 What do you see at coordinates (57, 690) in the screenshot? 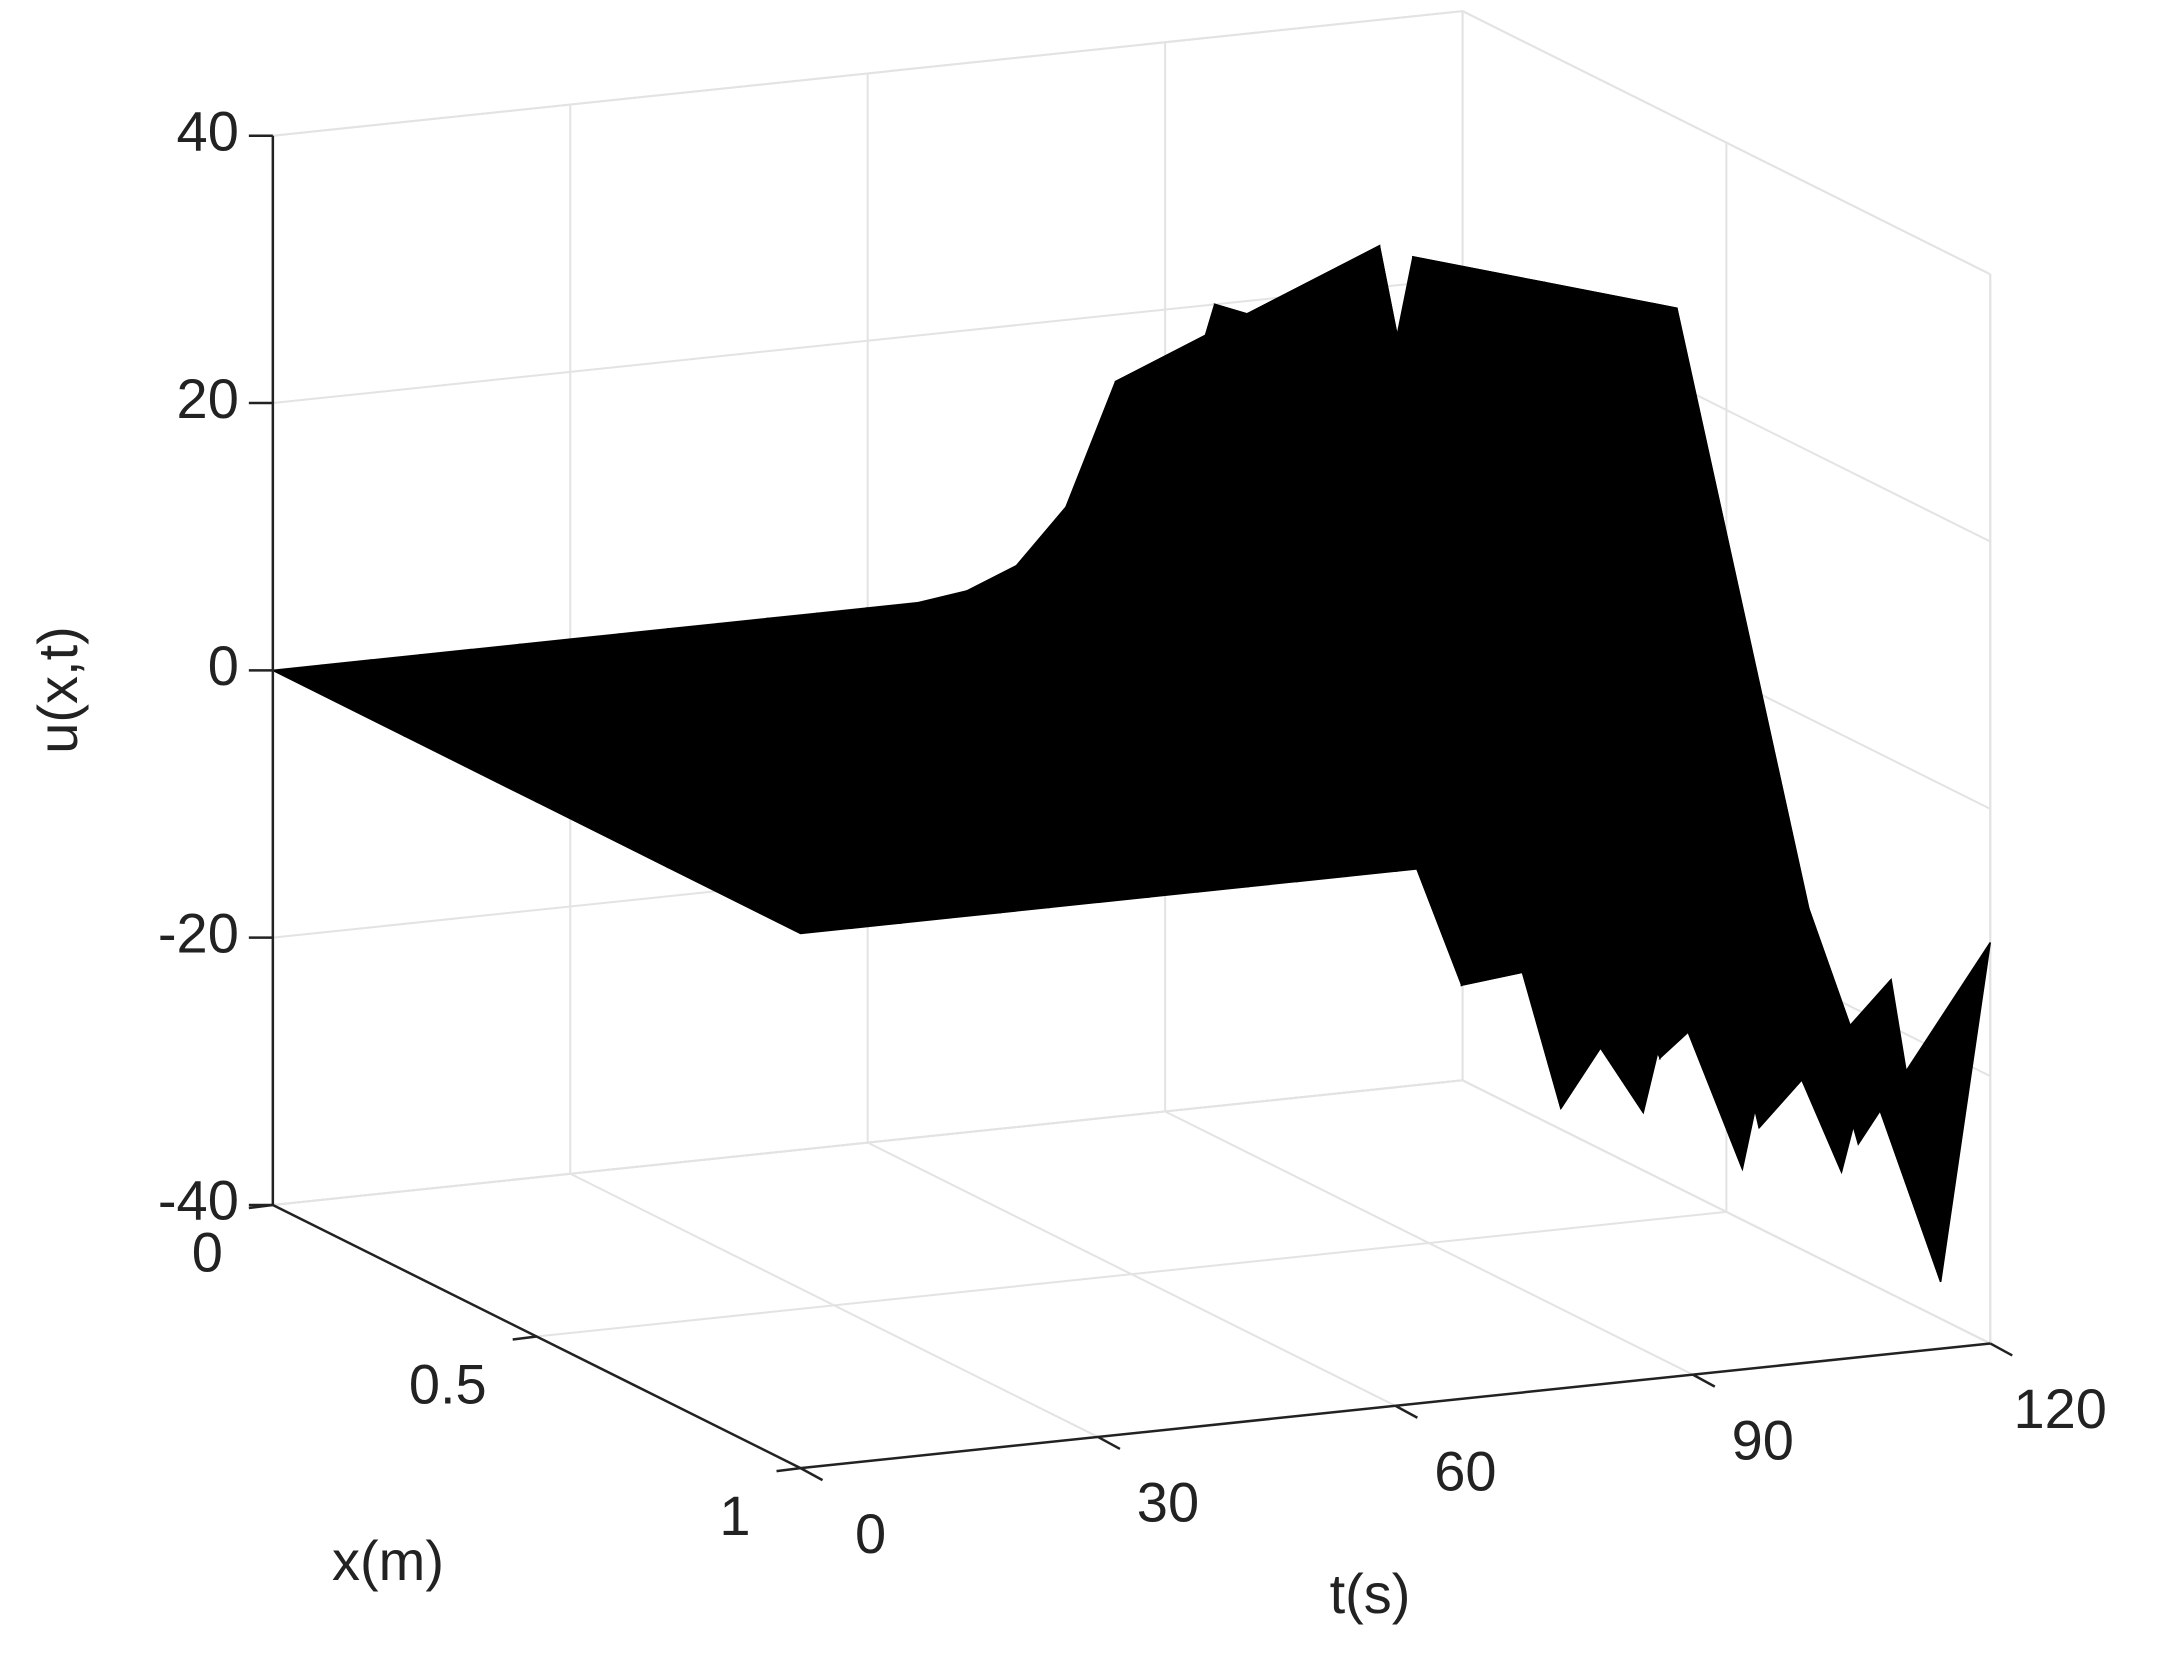
I see `u-axis-label: u(x,t)` at bounding box center [57, 690].